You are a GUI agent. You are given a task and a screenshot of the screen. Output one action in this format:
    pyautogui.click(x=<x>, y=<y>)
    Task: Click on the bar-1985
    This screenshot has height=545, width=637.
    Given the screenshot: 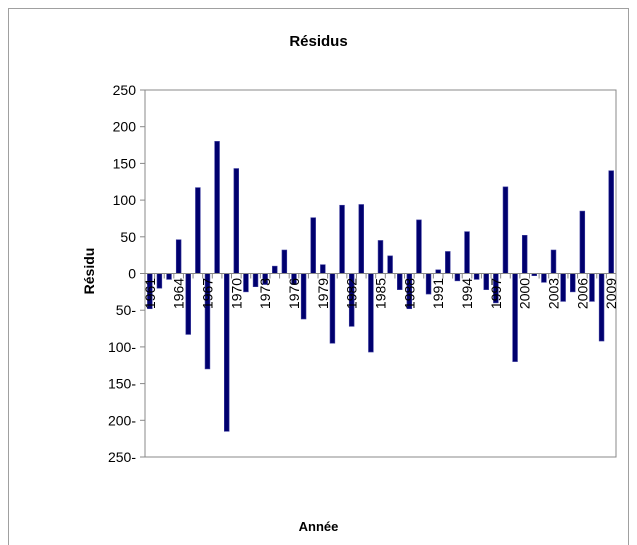 What is the action you would take?
    pyautogui.click(x=380, y=257)
    